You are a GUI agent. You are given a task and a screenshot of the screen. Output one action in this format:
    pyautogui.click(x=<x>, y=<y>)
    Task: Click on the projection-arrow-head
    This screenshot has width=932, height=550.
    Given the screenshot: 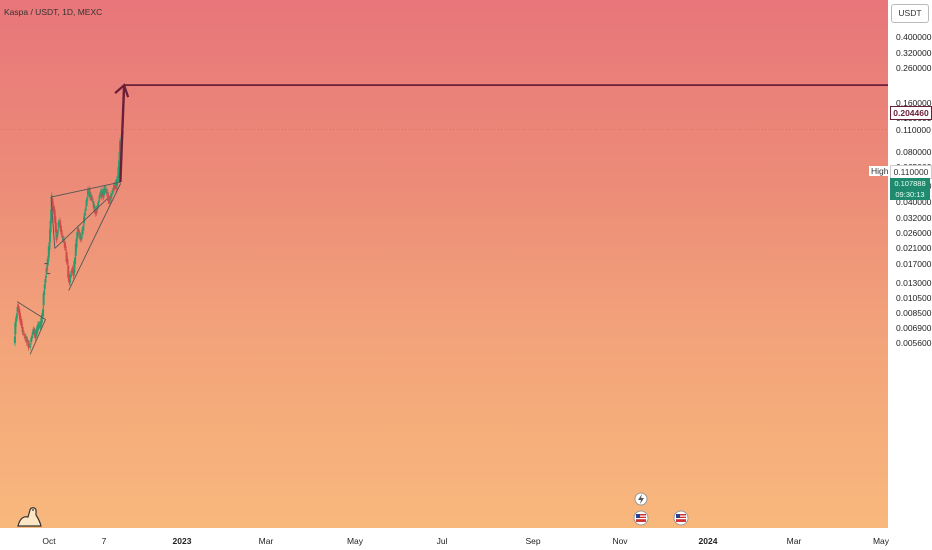 What is the action you would take?
    pyautogui.click(x=122, y=90)
    